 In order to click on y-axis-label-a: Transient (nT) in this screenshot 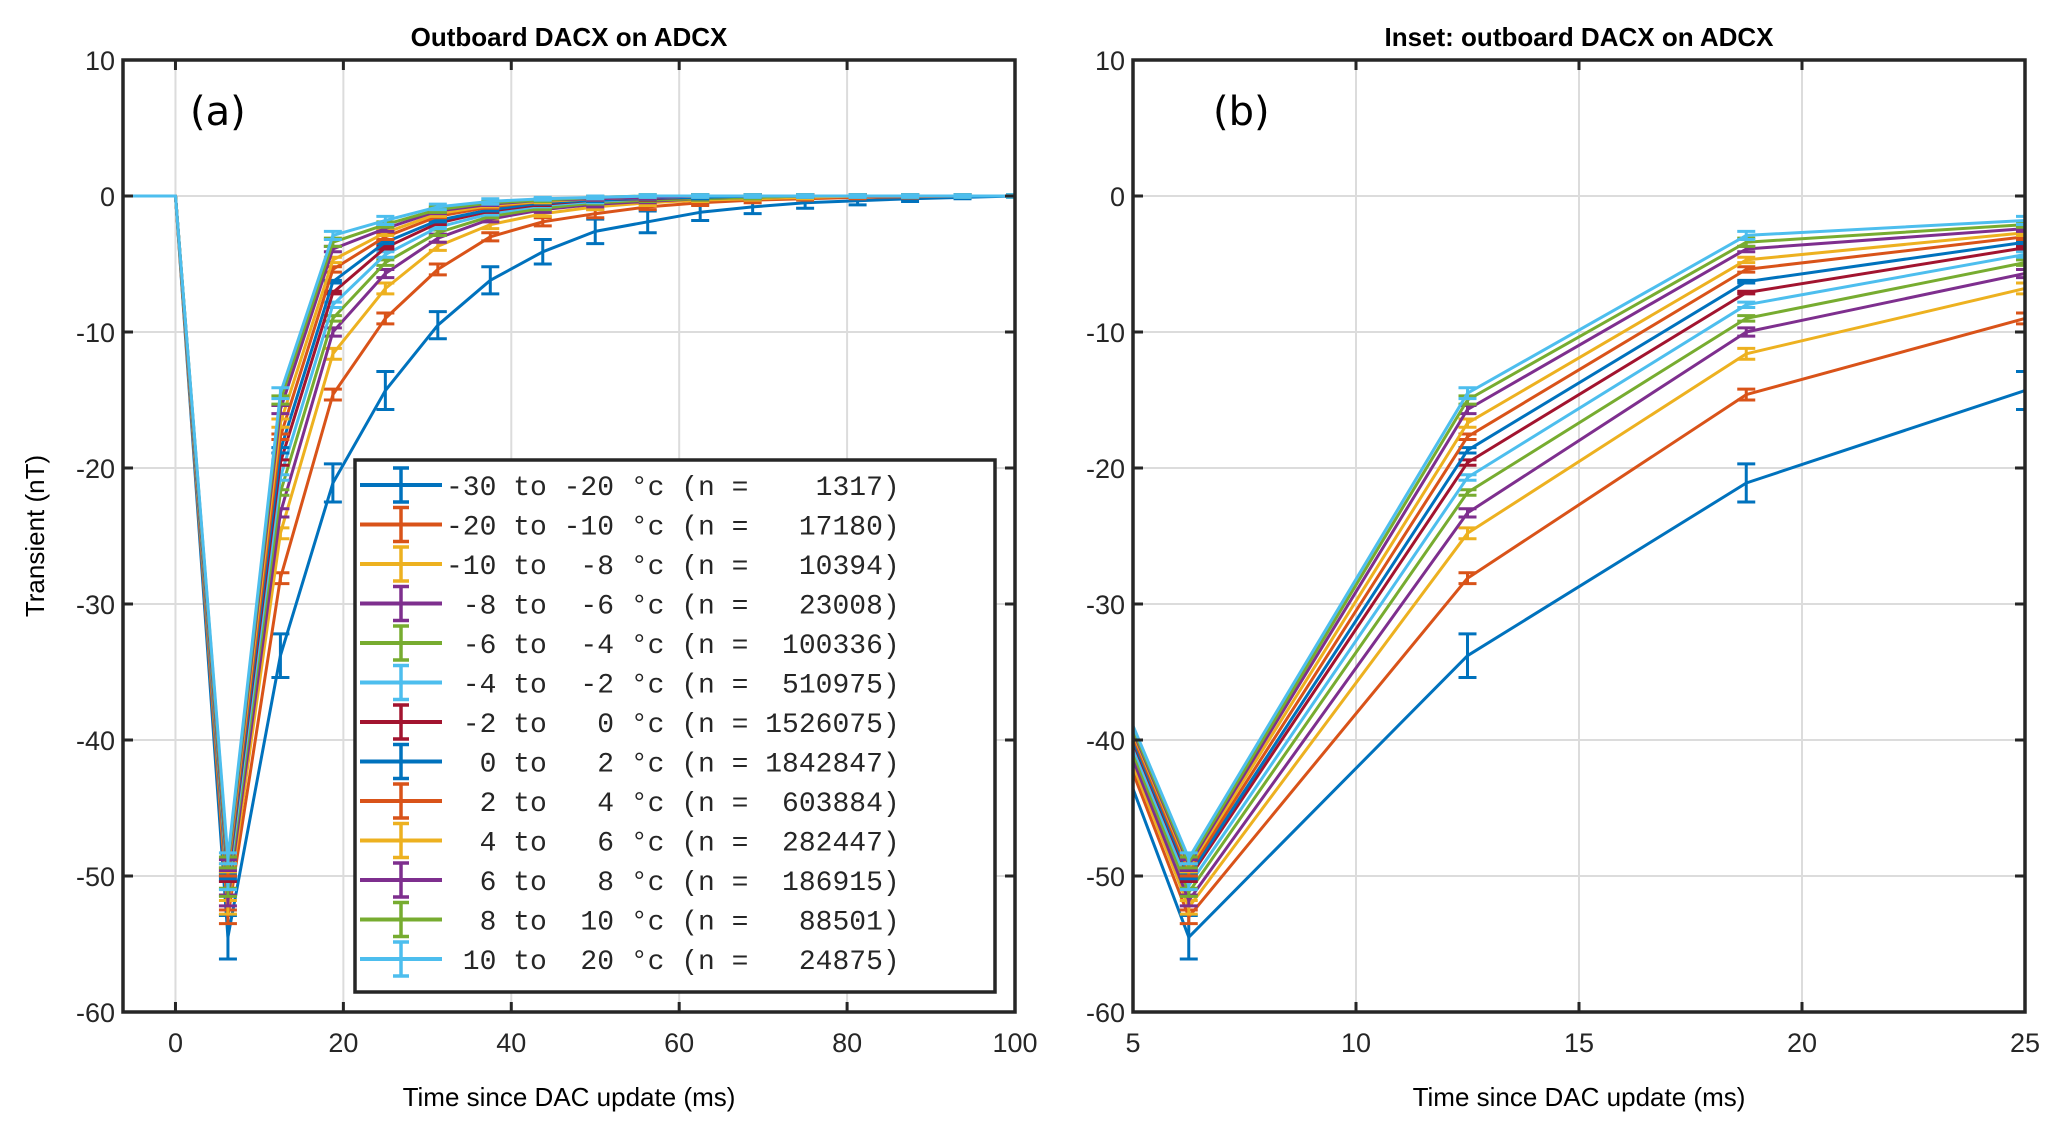, I will do `click(35, 536)`.